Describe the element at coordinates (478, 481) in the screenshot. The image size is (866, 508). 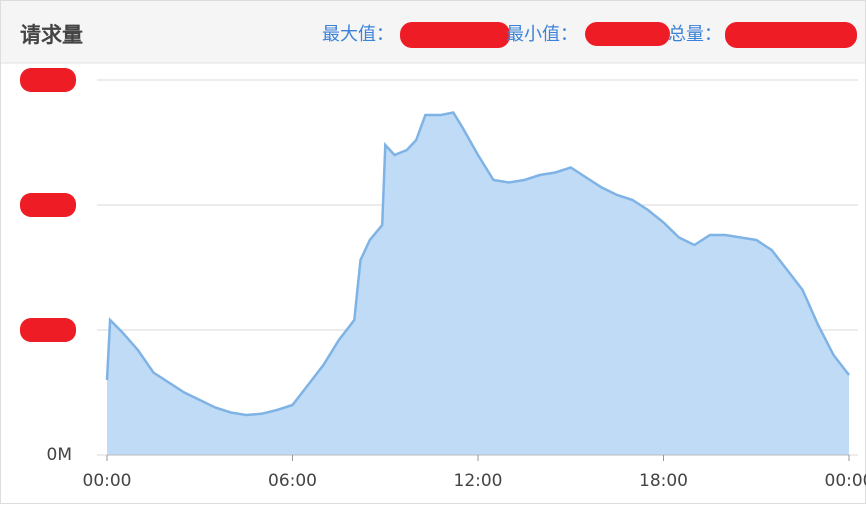
I see `x-tick-label: 12:00` at that location.